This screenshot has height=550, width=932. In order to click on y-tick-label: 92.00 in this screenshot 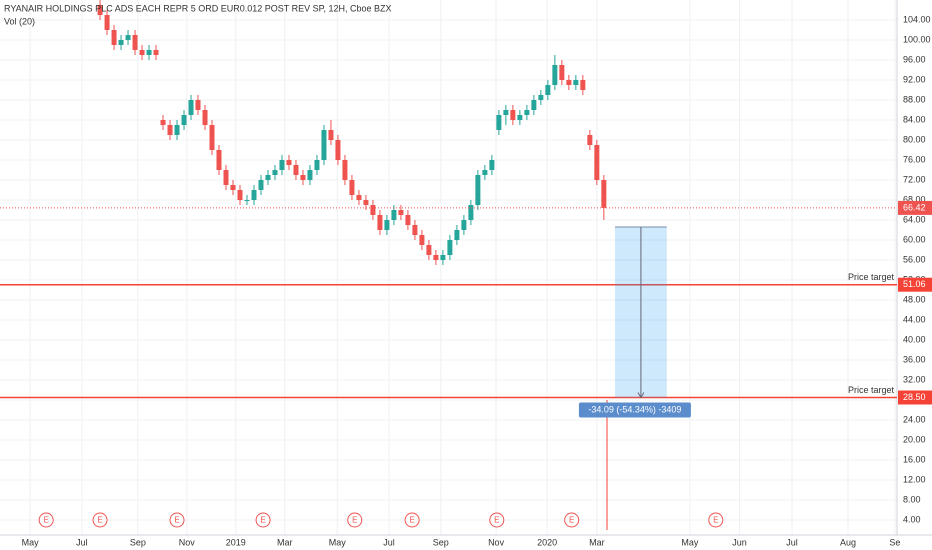, I will do `click(914, 79)`.